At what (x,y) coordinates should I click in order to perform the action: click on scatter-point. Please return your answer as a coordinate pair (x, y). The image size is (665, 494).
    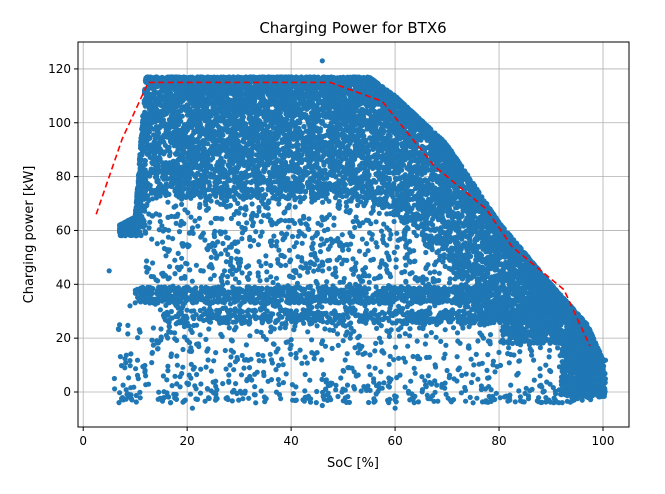
    Looking at the image, I should click on (417, 236).